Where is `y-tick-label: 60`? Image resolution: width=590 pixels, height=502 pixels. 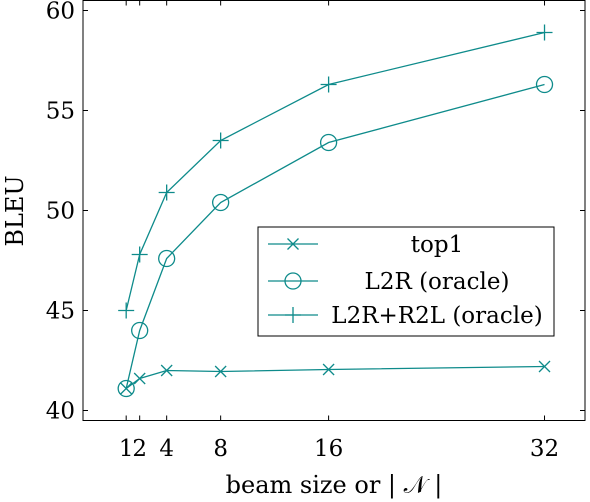 y-tick-label: 60 is located at coordinates (60, 12).